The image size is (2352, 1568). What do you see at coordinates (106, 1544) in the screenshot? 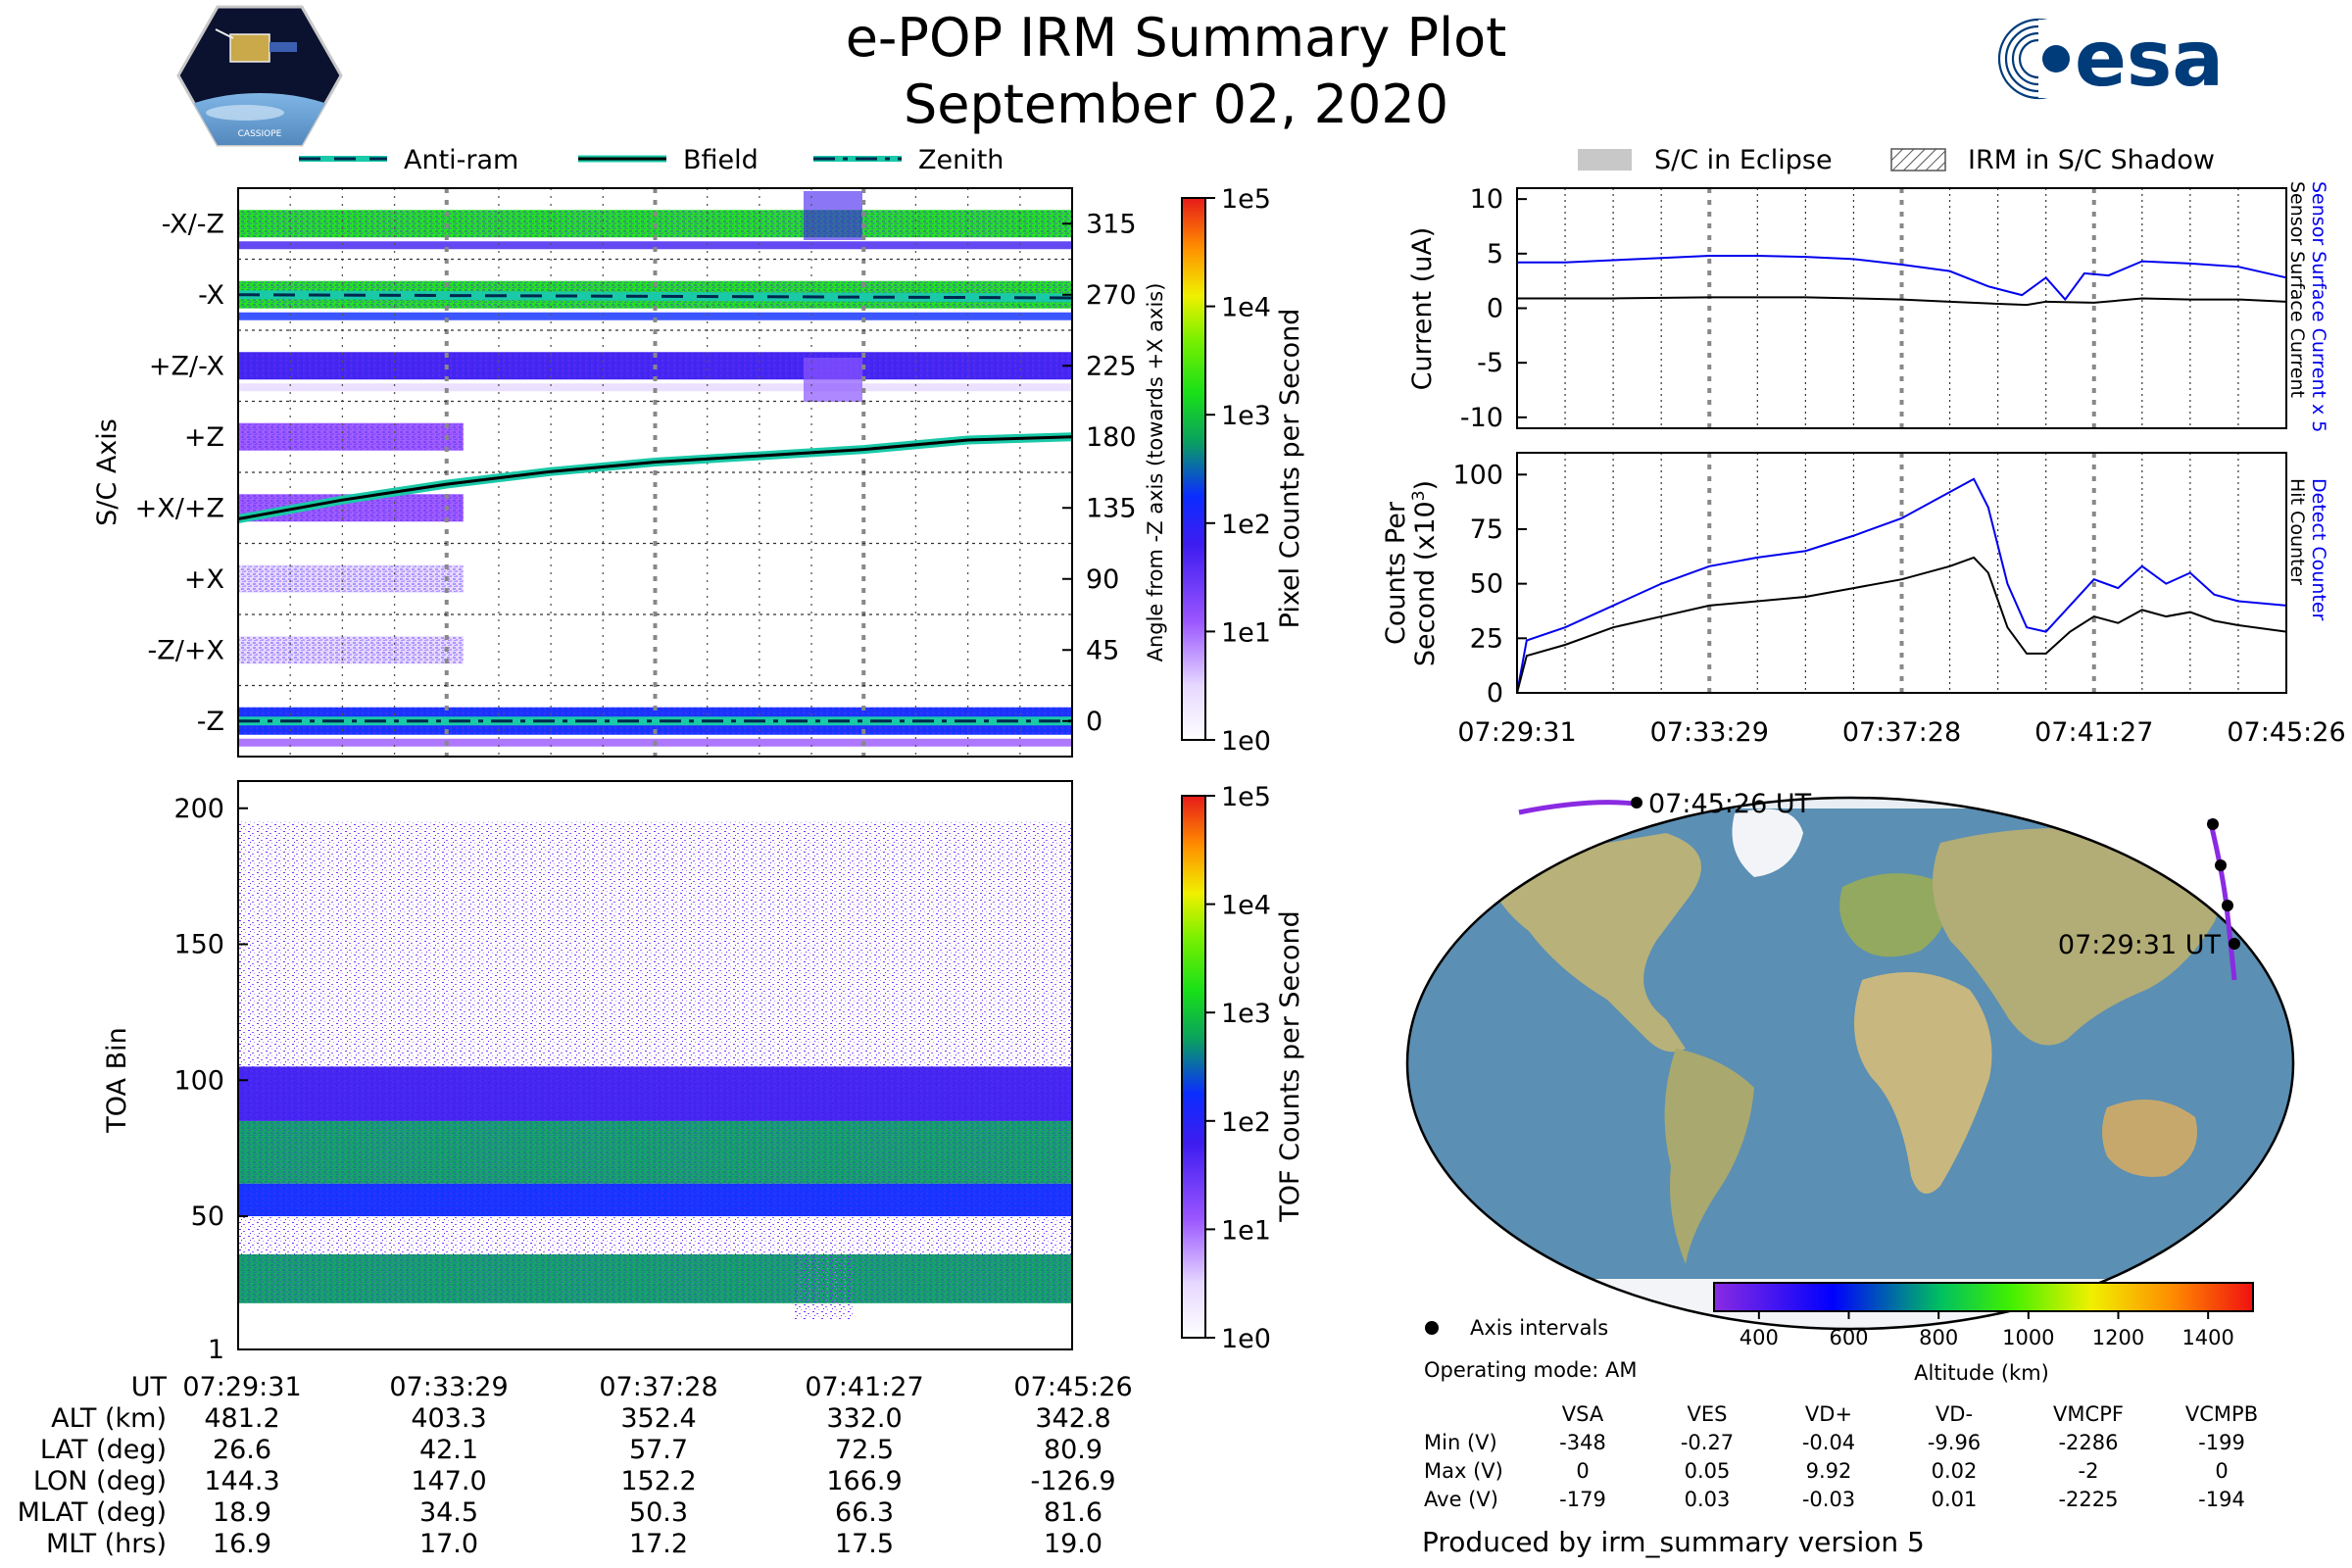
I see `ephemeris-row-label: MLT (hrs)` at bounding box center [106, 1544].